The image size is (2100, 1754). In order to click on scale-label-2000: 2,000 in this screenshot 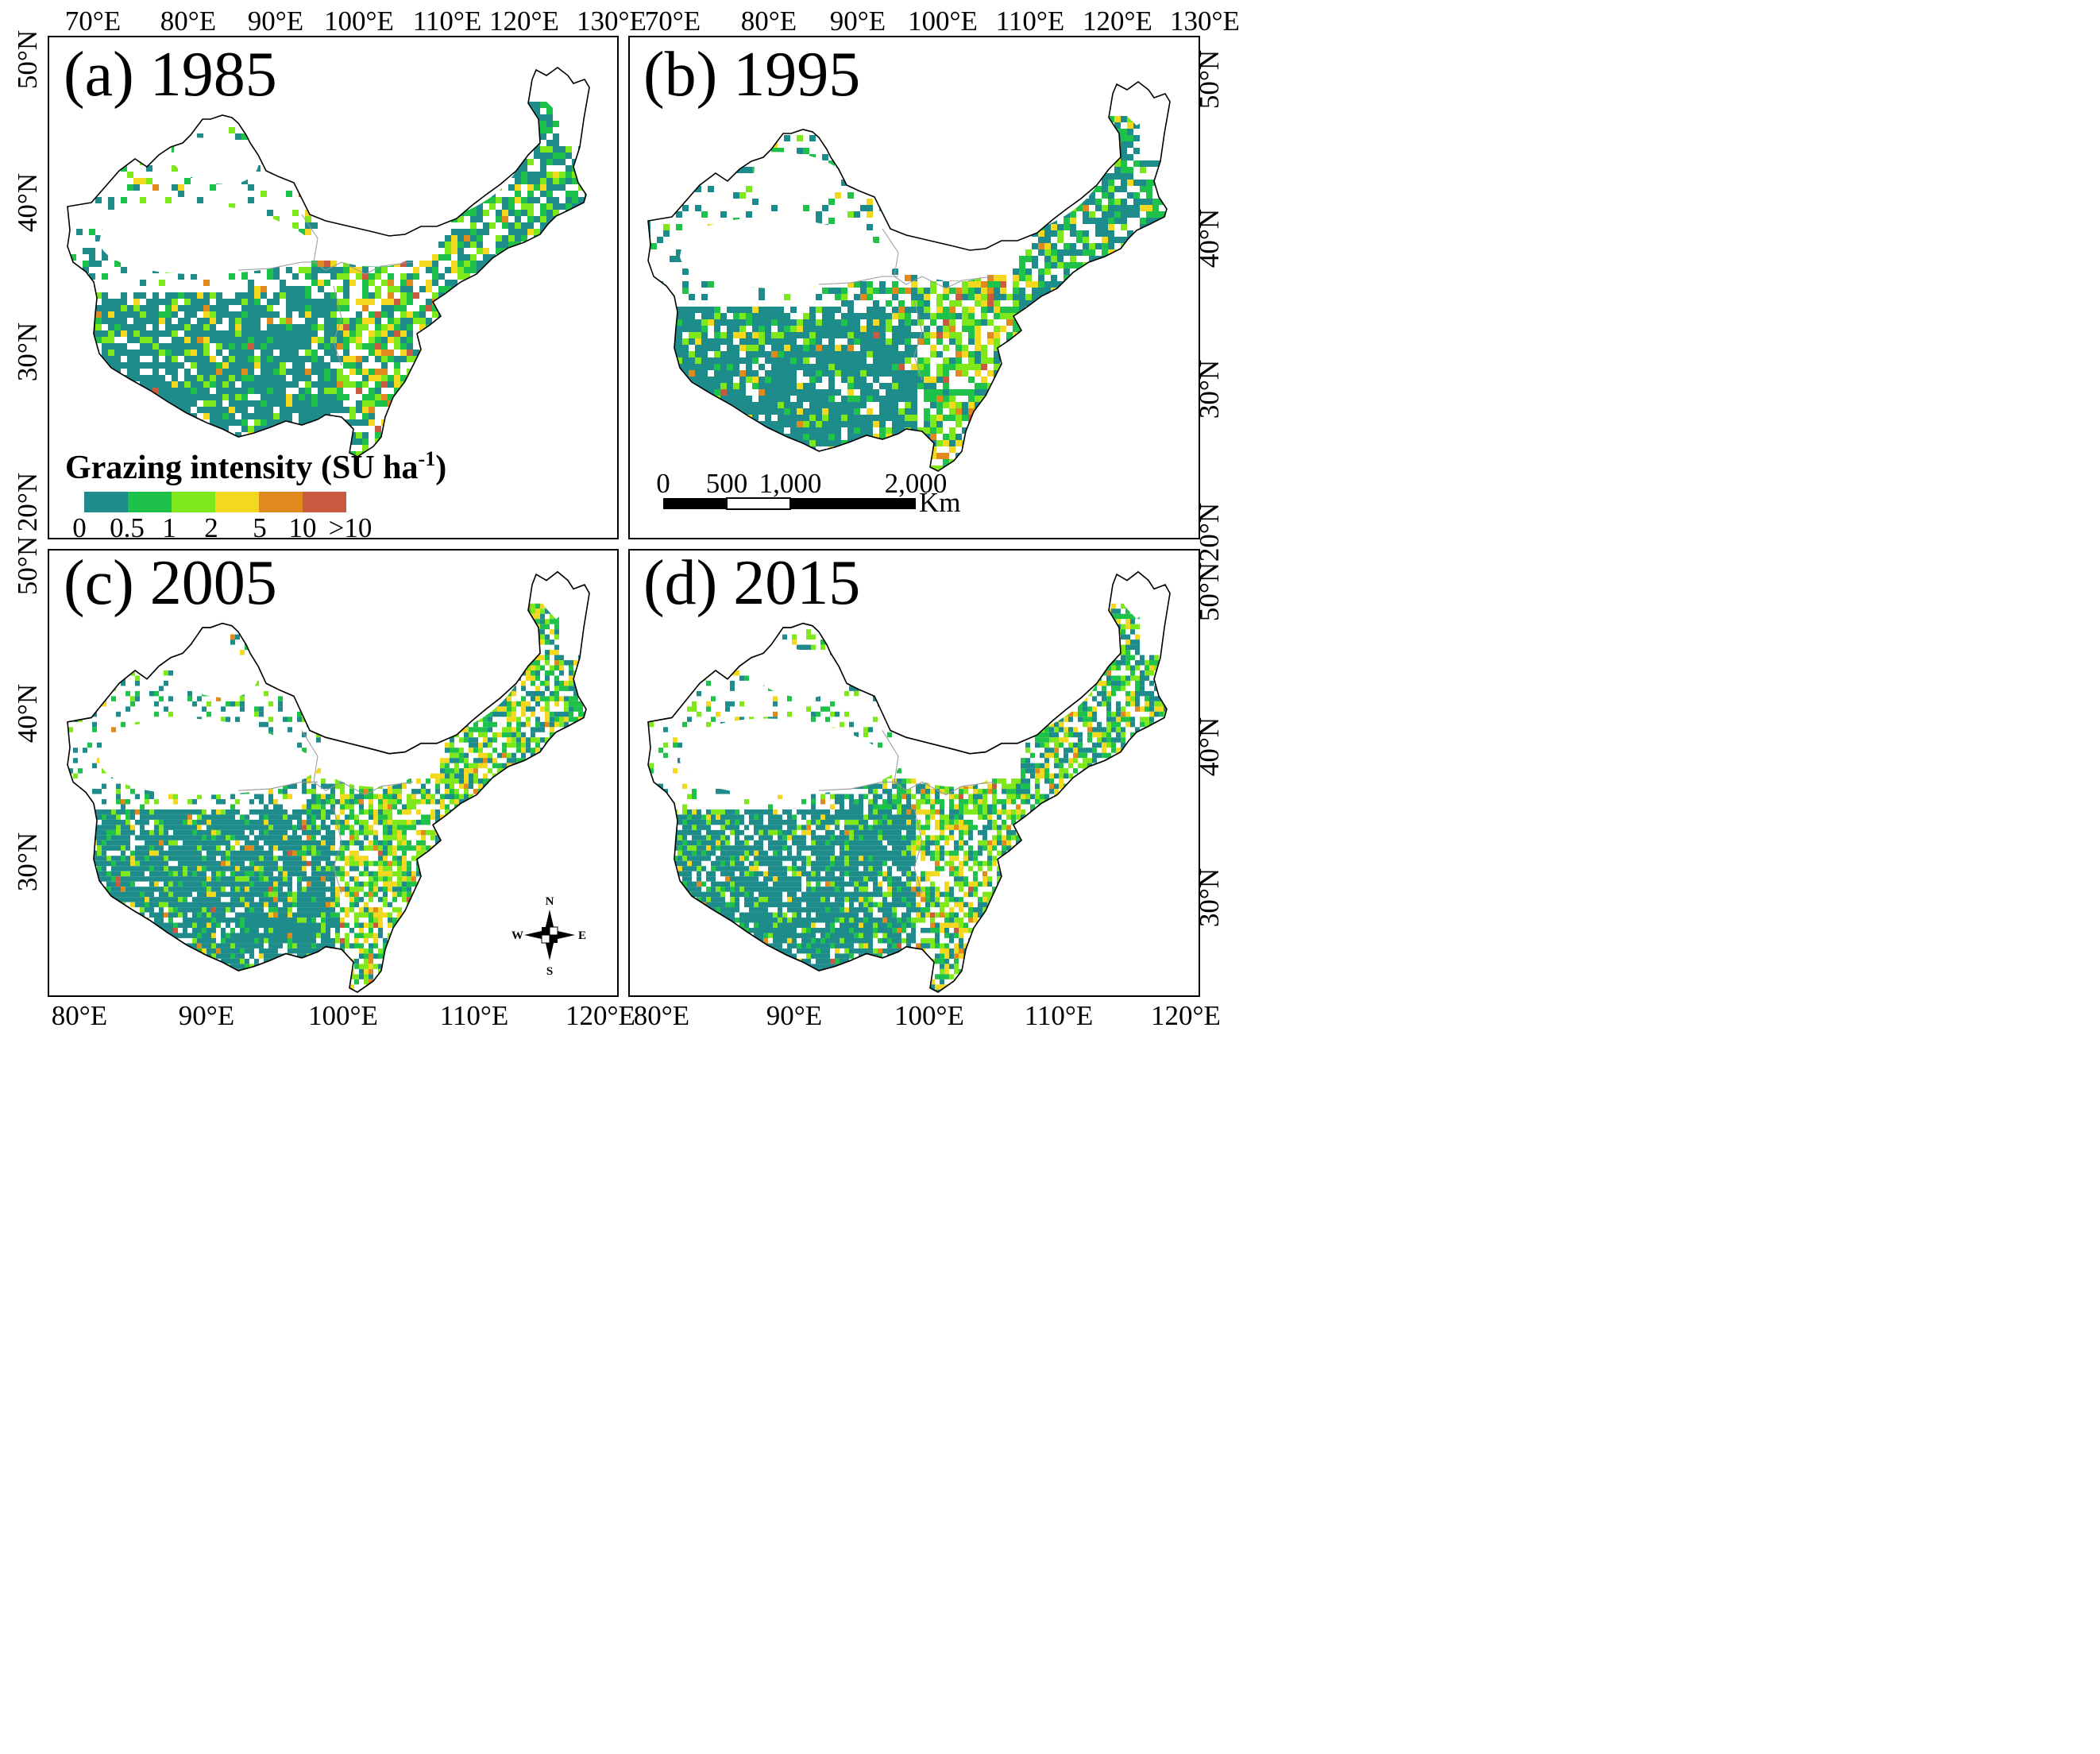, I will do `click(916, 484)`.